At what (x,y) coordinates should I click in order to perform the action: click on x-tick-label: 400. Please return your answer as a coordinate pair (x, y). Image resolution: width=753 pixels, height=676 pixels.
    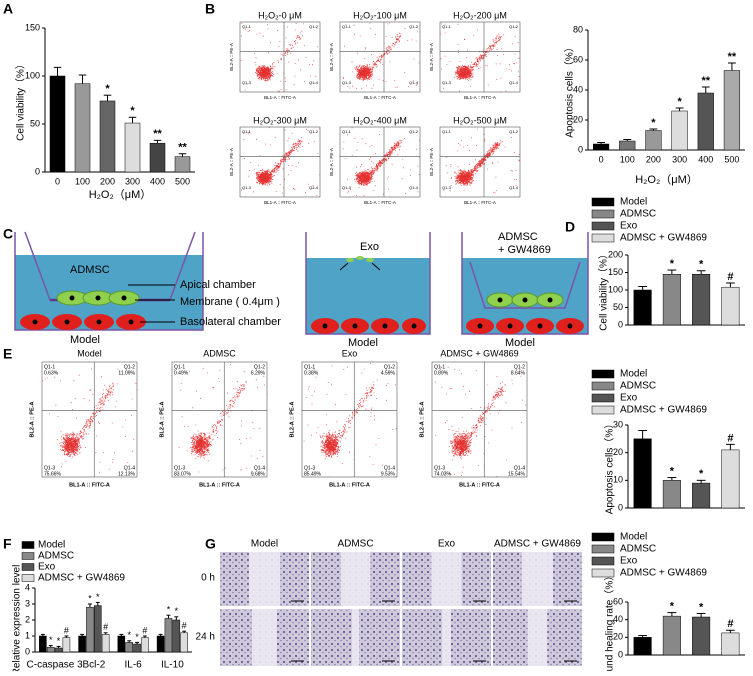
    Looking at the image, I should click on (705, 159).